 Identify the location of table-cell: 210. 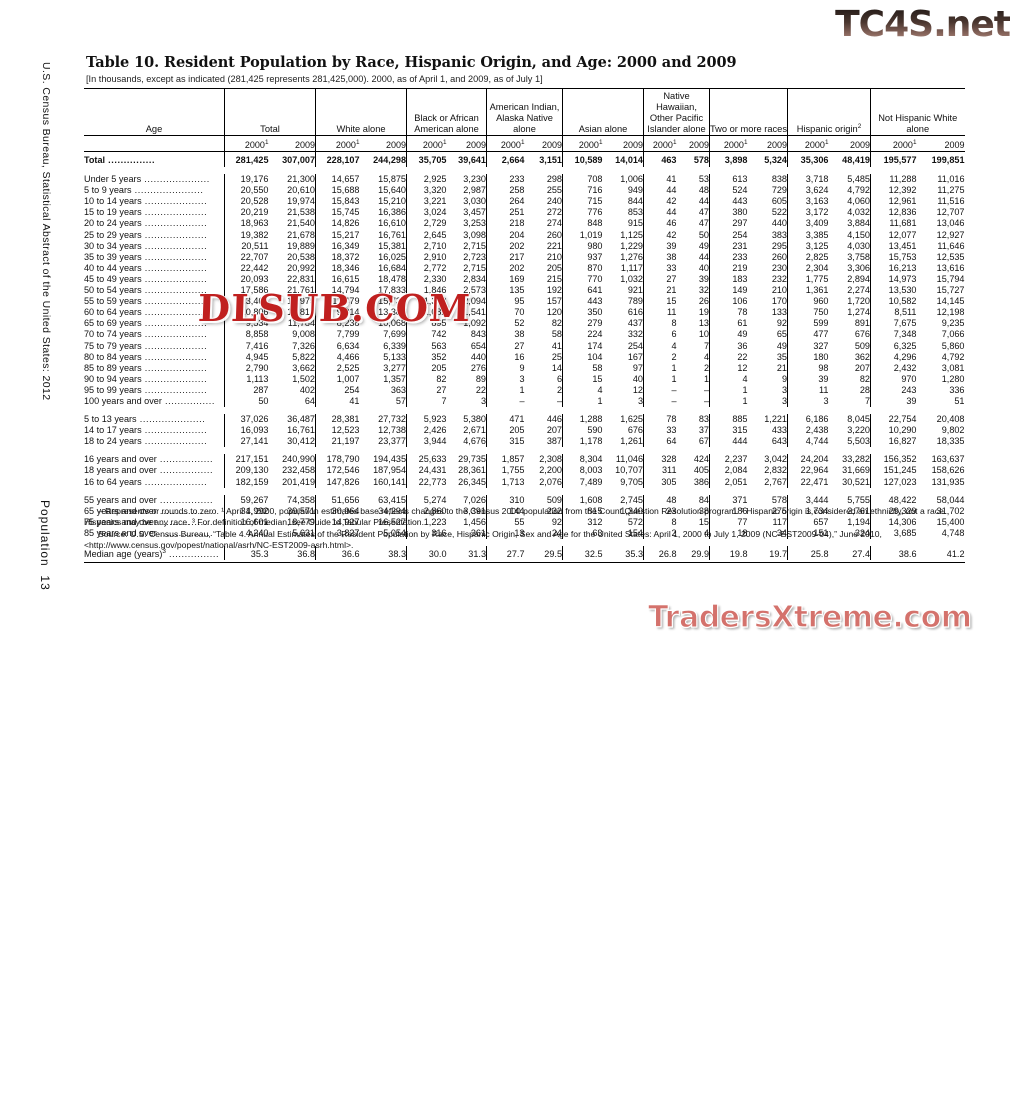
(554, 256).